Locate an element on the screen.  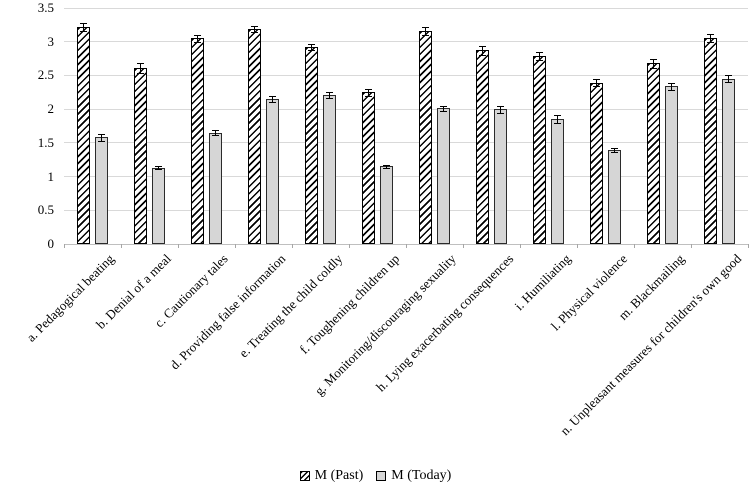
legend-item: M (Today) is located at coordinates (413, 476).